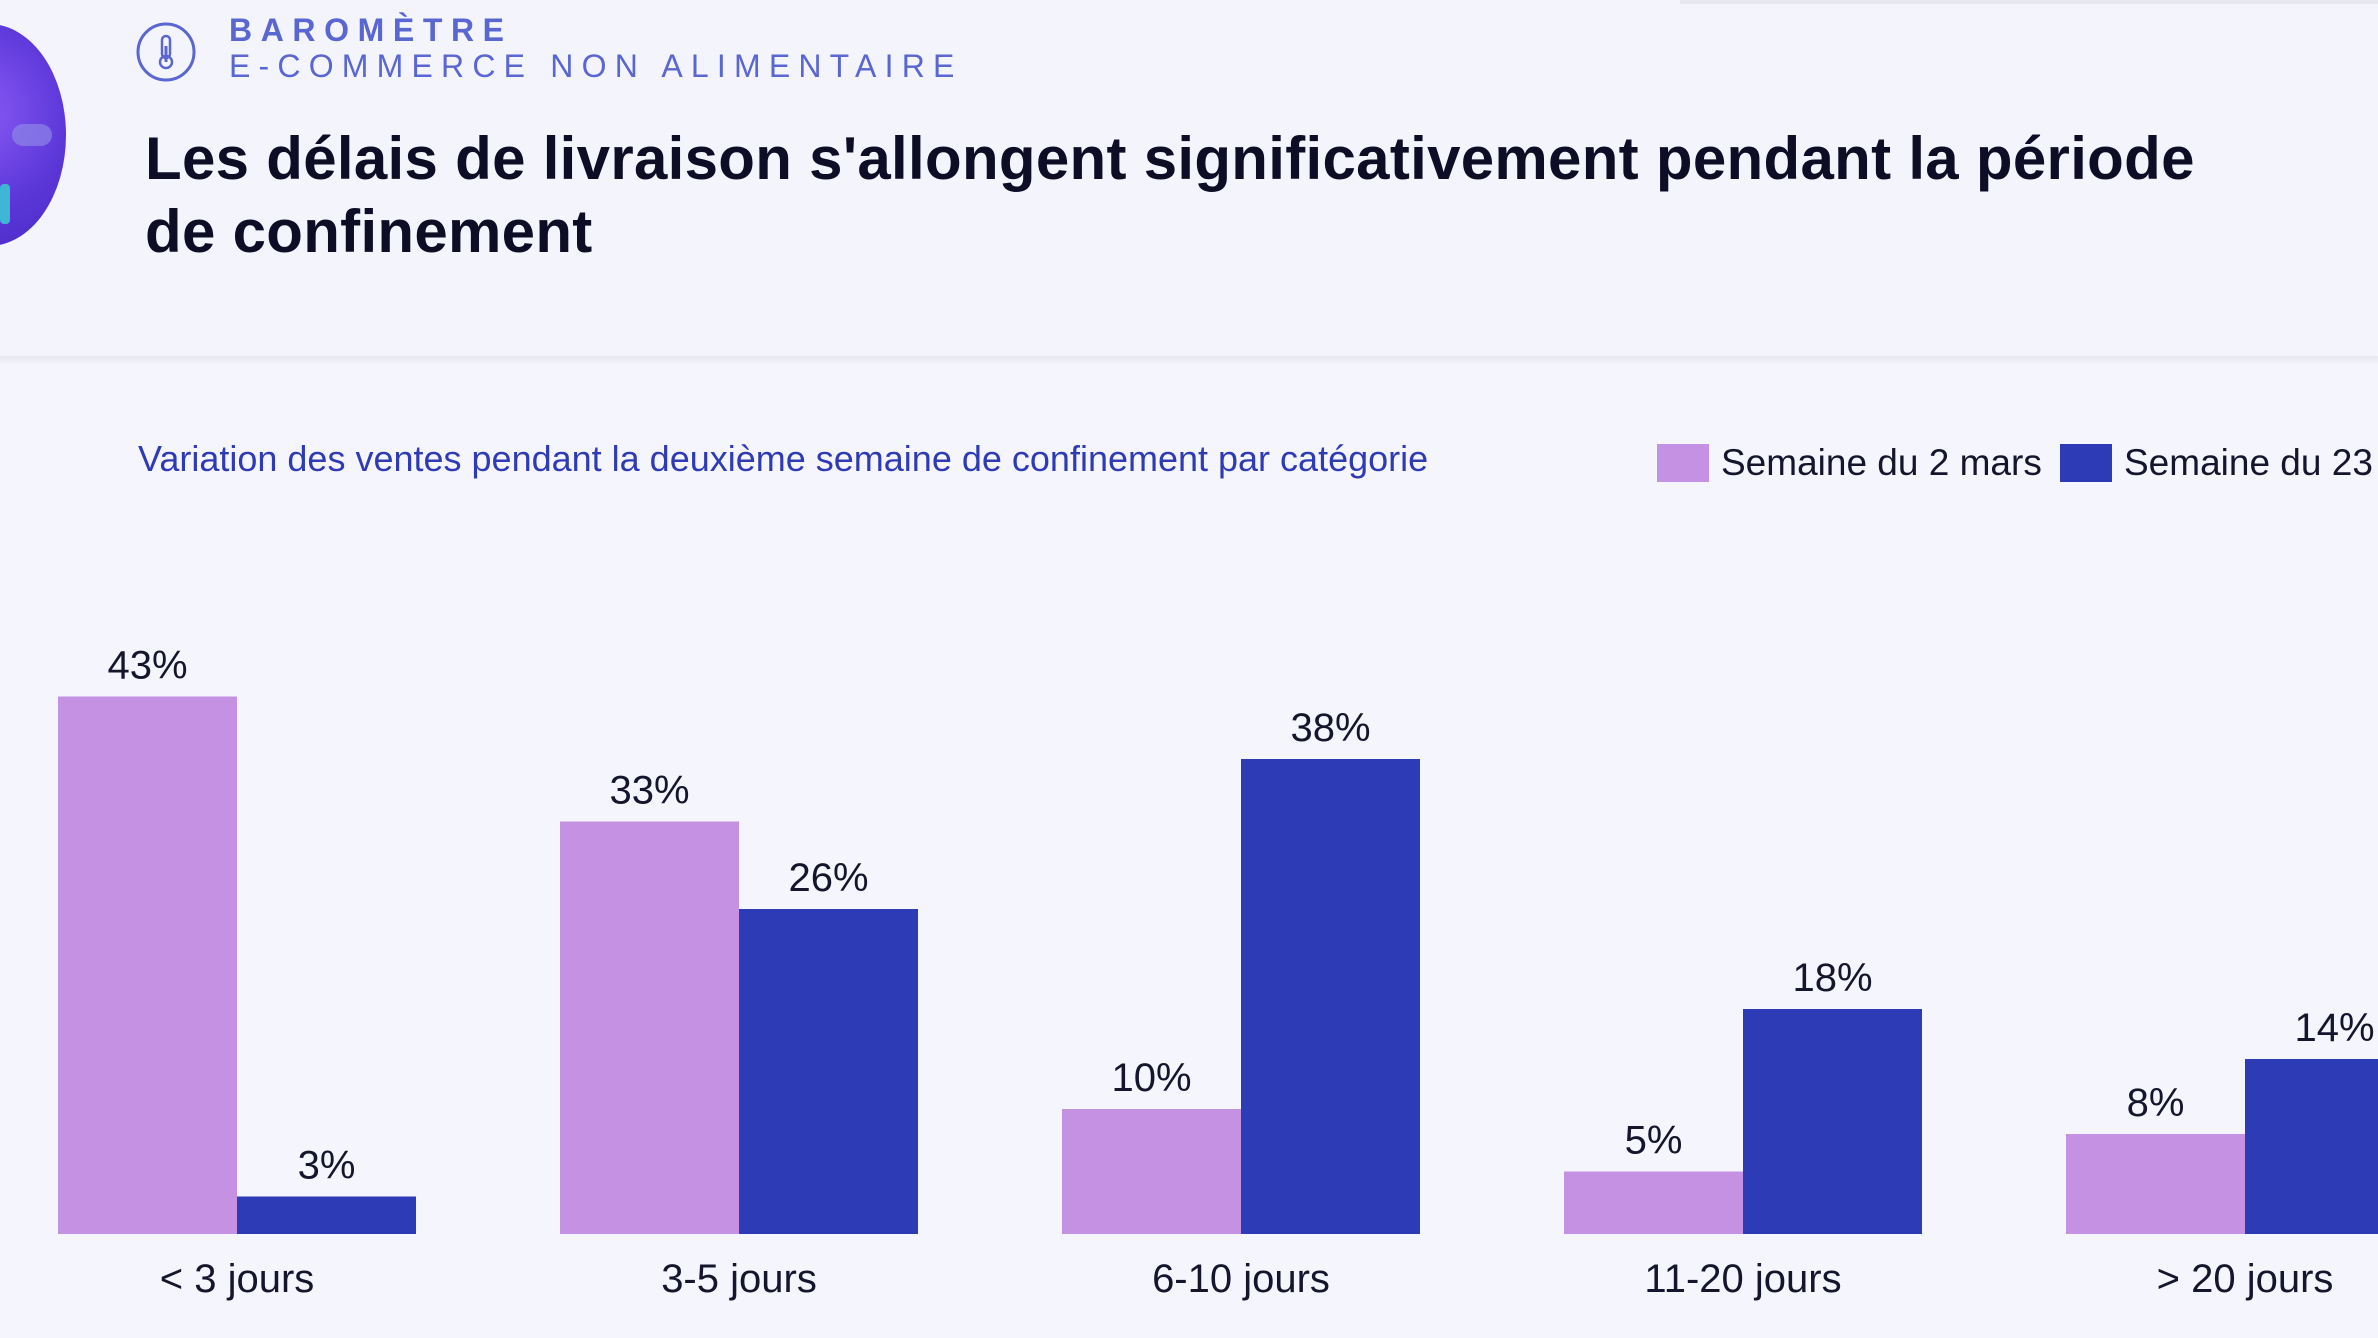 This screenshot has height=1338, width=2378. What do you see at coordinates (828, 878) in the screenshot?
I see `data-label-series-2-1: 26%` at bounding box center [828, 878].